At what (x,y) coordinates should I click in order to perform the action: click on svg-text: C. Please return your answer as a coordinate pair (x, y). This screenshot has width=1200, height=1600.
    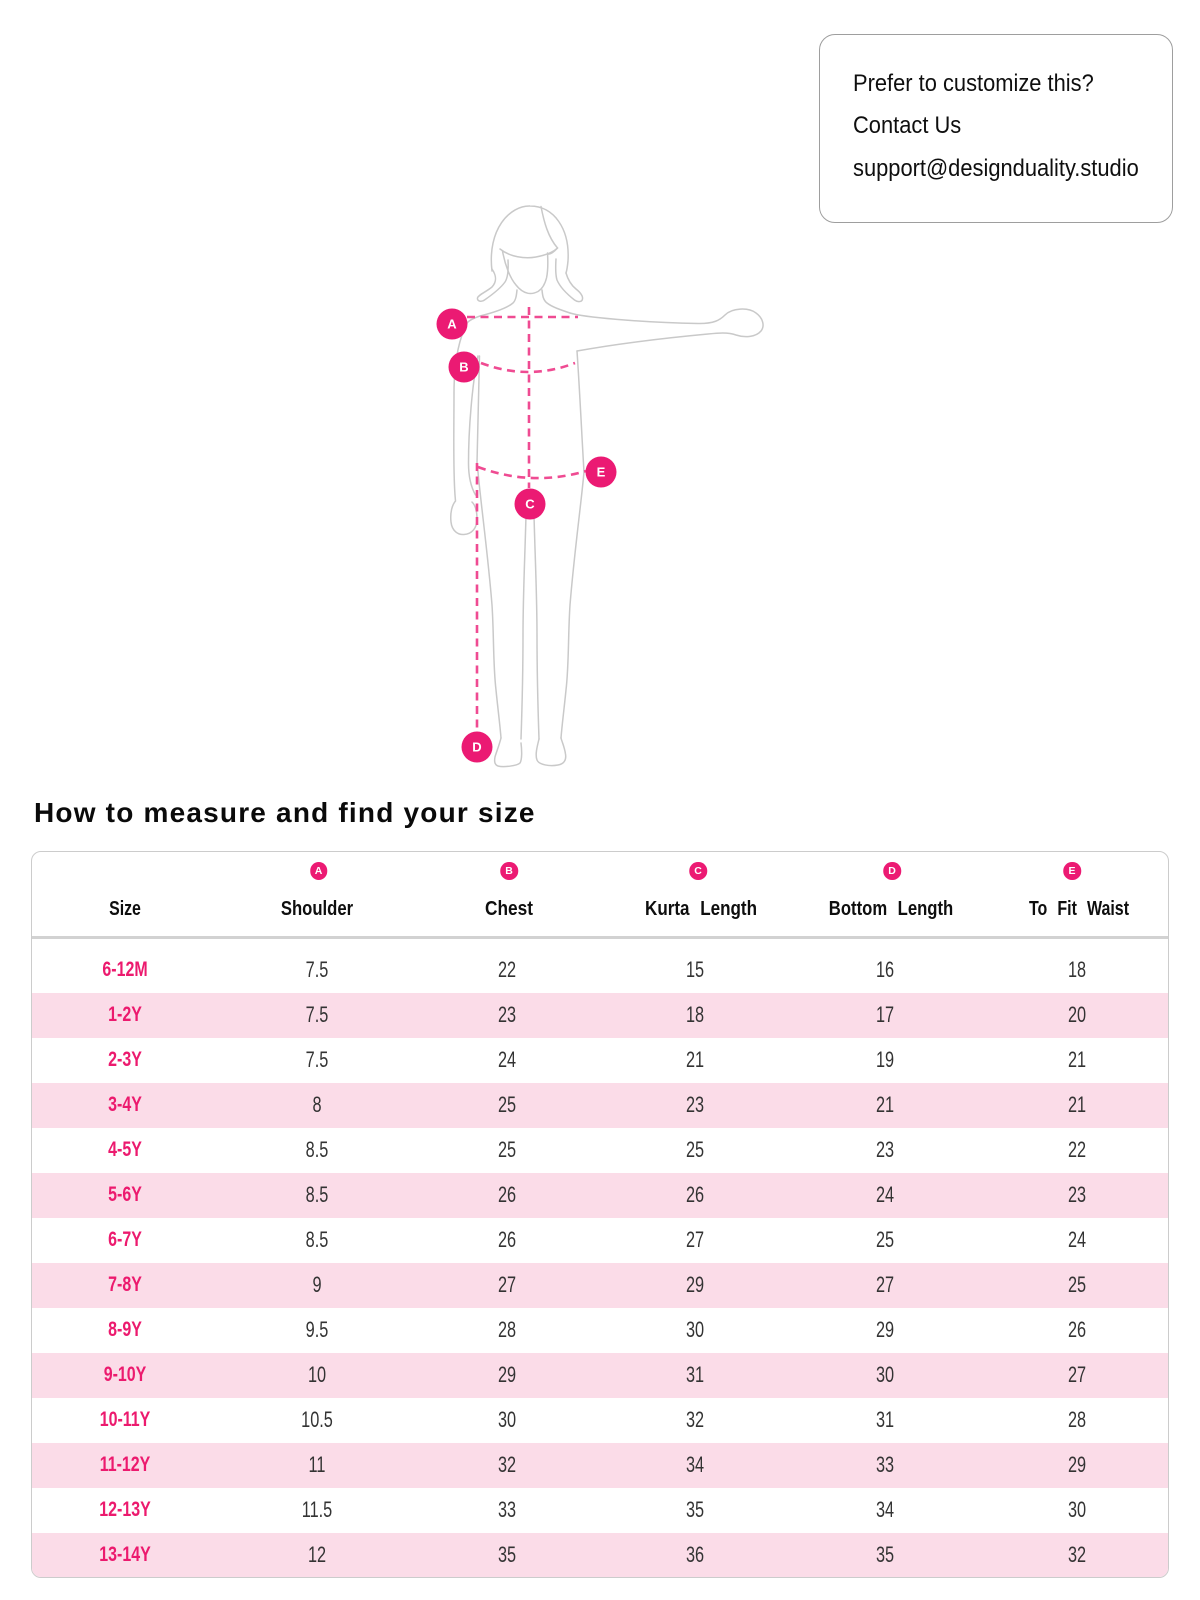
    Looking at the image, I should click on (530, 504).